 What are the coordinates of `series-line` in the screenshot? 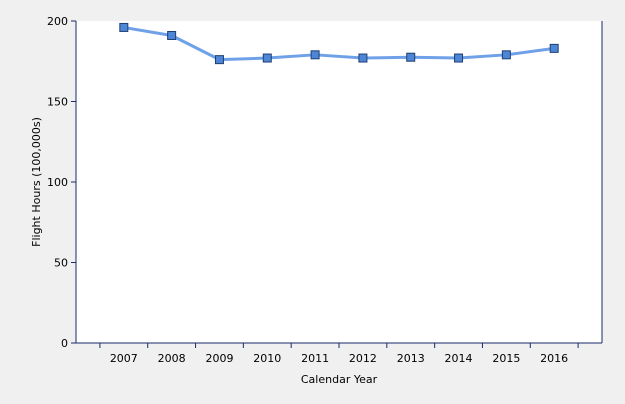 It's located at (339, 43).